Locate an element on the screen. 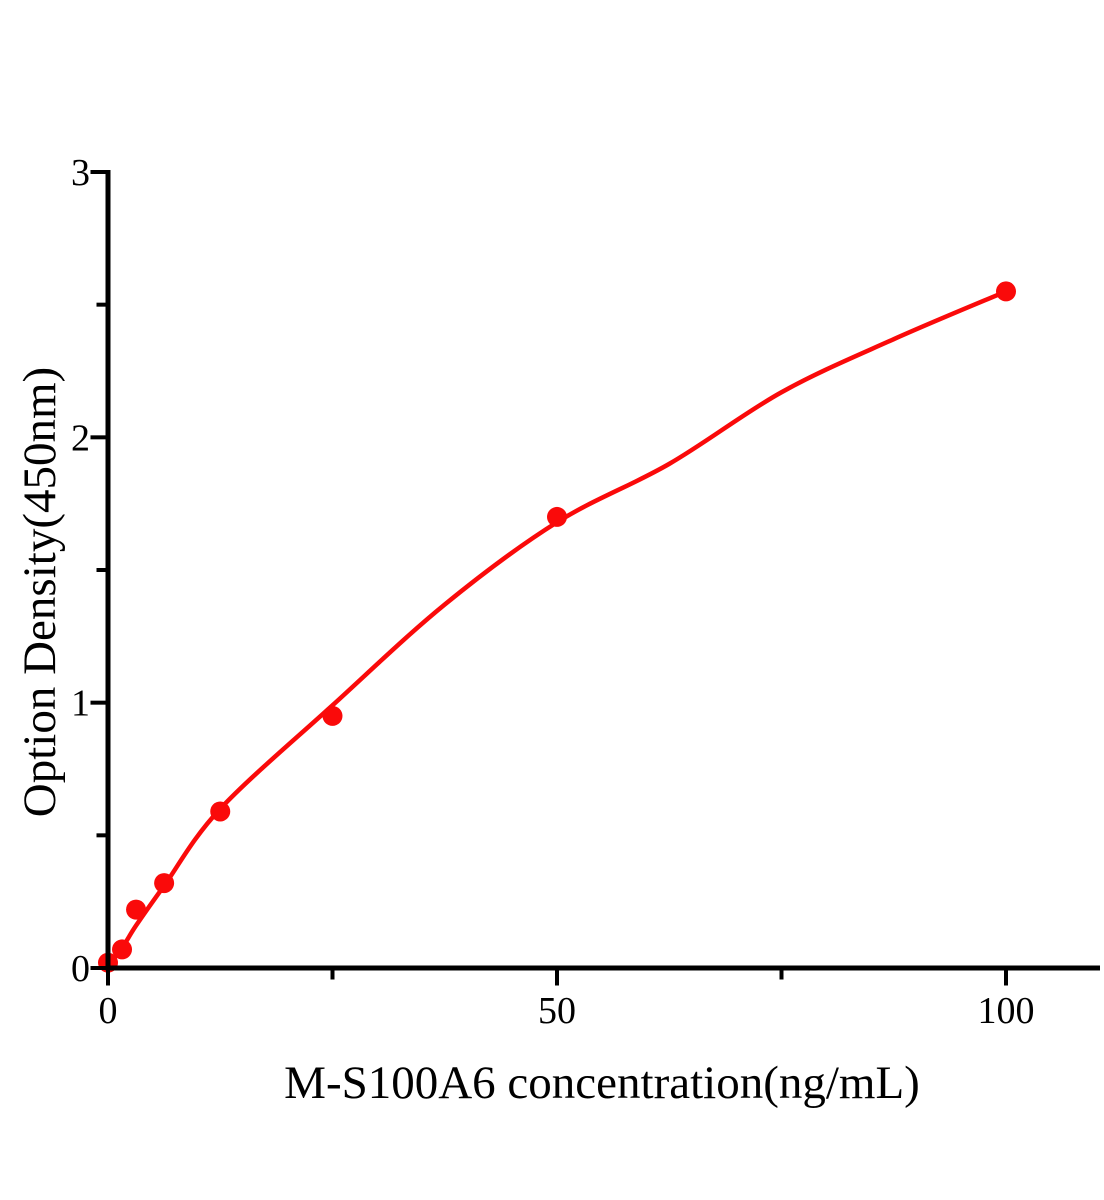 The image size is (1104, 1200). x-tick-label: 100 is located at coordinates (1006, 1011).